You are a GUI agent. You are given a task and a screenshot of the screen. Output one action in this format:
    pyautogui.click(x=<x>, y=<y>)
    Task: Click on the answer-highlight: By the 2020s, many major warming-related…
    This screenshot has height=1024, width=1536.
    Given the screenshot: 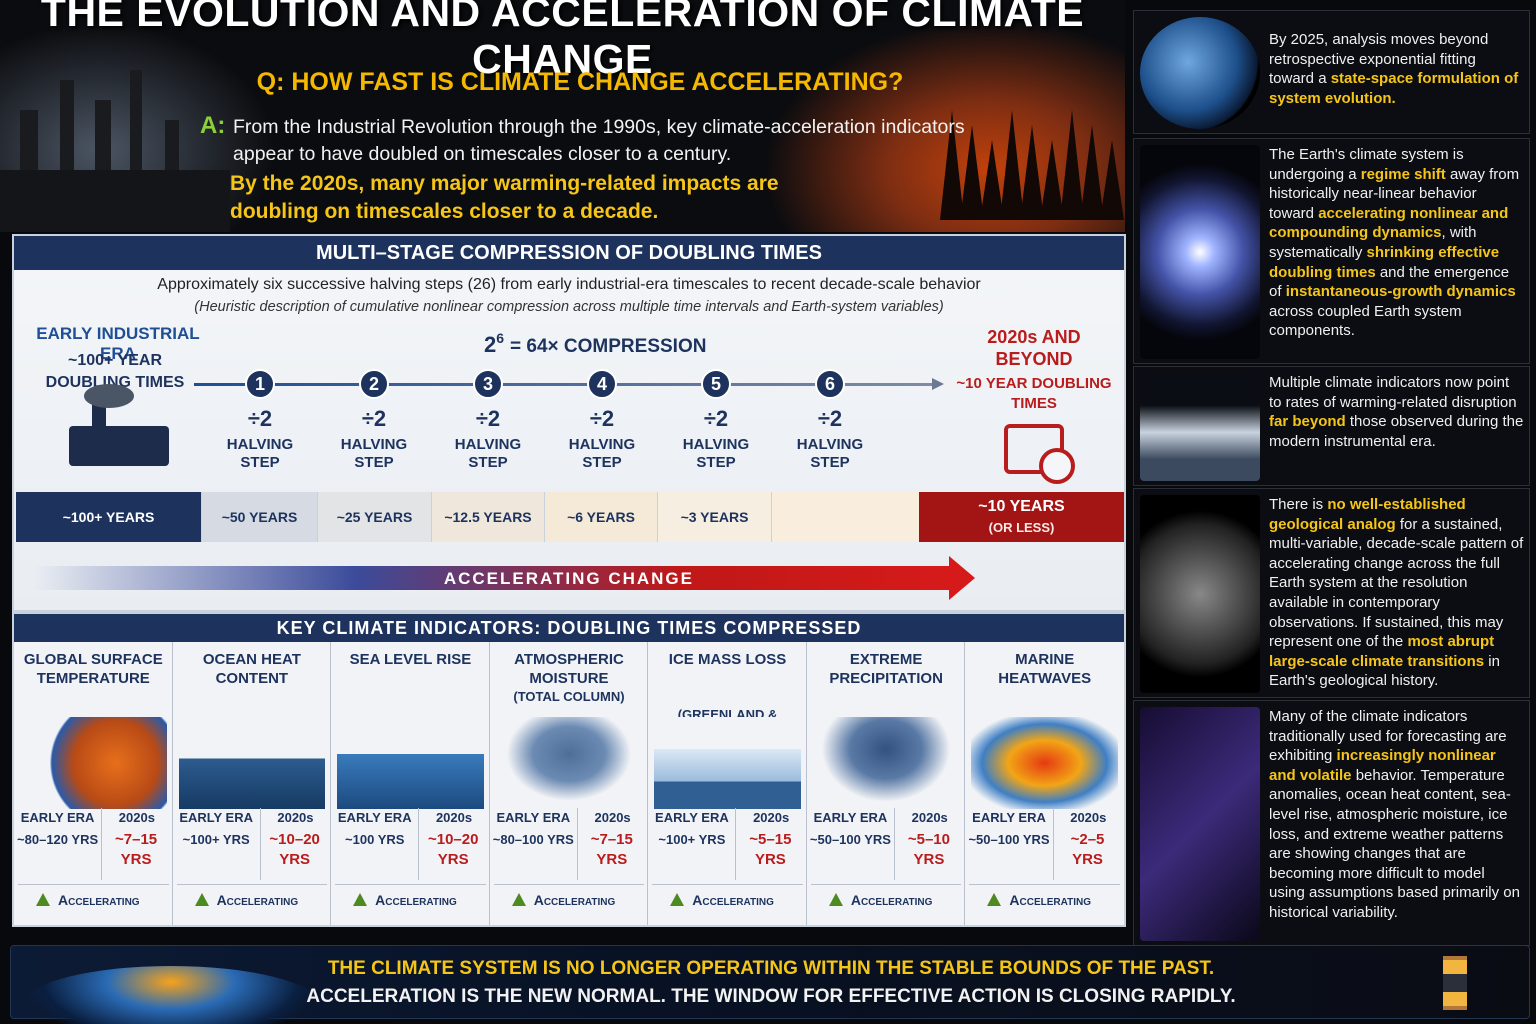 What is the action you would take?
    pyautogui.click(x=504, y=197)
    